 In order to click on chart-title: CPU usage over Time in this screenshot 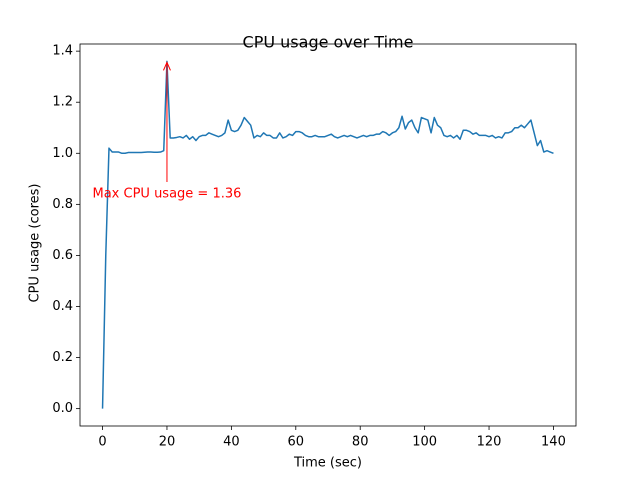, I will do `click(328, 42)`.